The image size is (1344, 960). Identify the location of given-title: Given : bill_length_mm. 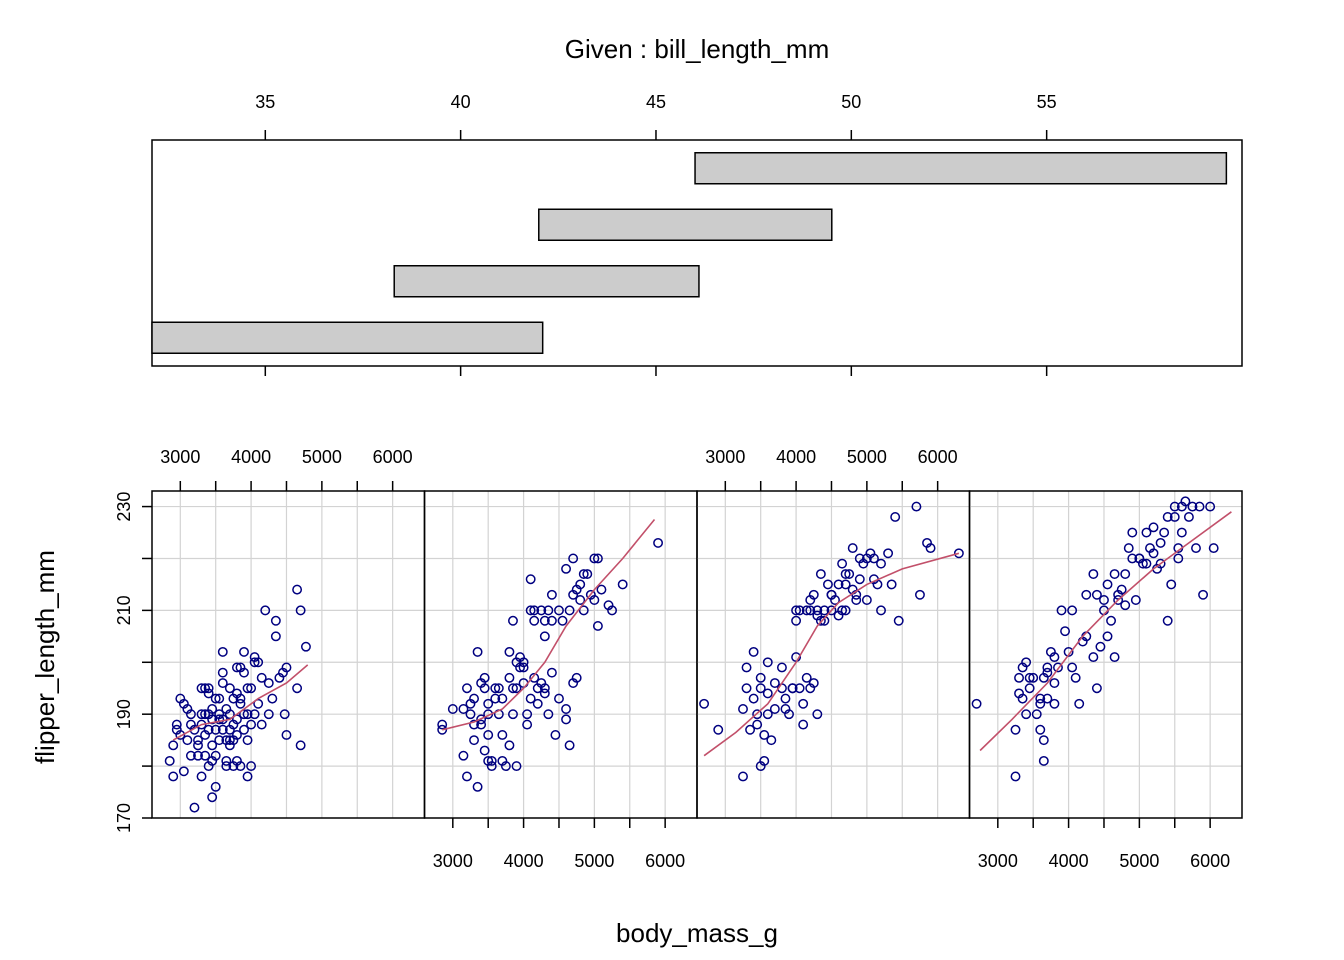
(697, 49).